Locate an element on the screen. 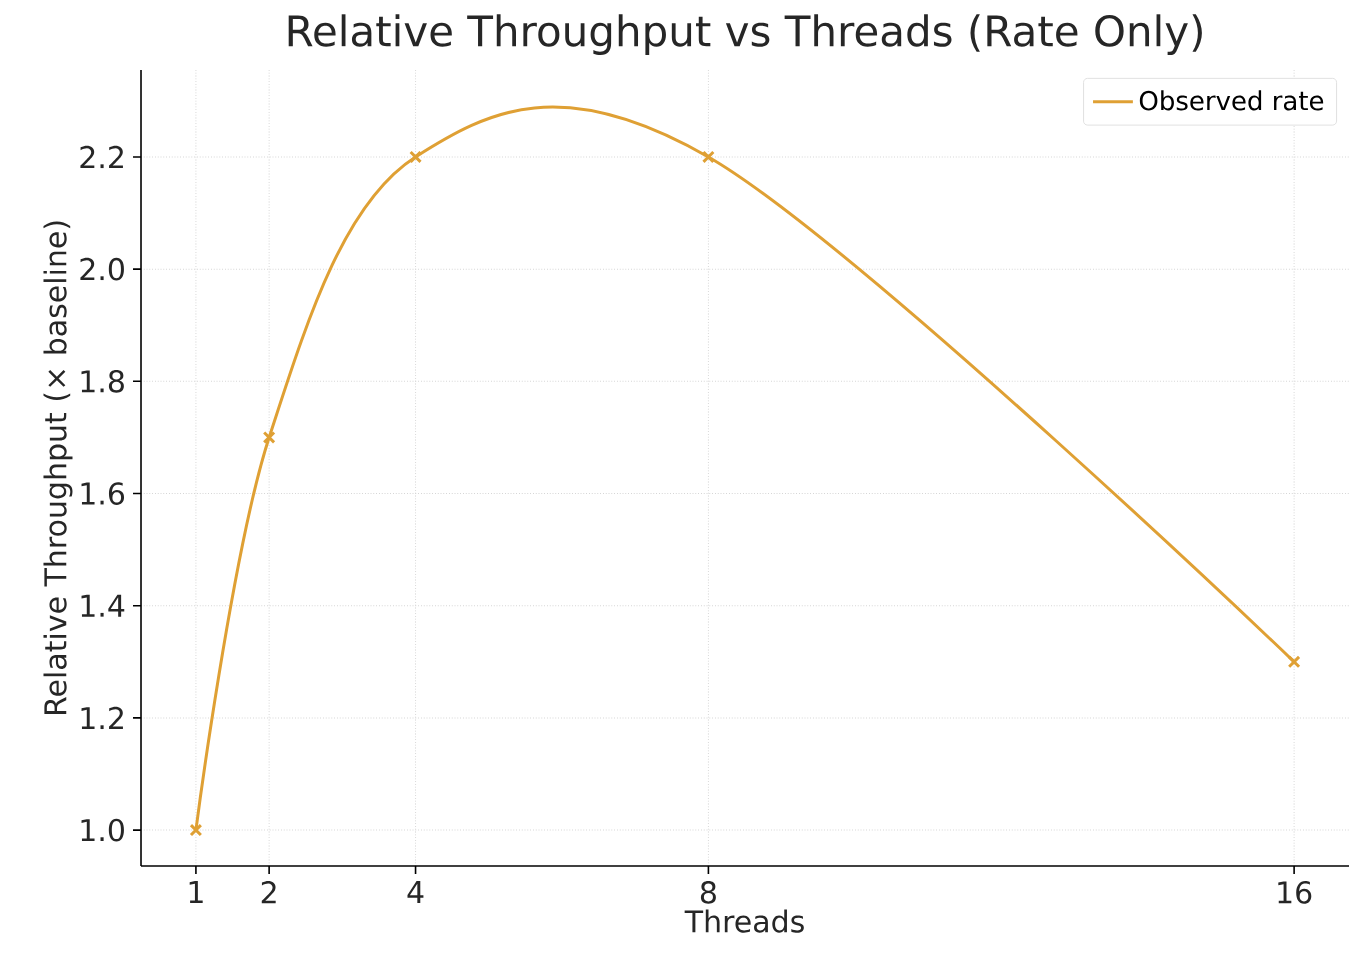 The image size is (1358, 959). y-axis-title: Relative Throughput (× baseline) is located at coordinates (58, 468).